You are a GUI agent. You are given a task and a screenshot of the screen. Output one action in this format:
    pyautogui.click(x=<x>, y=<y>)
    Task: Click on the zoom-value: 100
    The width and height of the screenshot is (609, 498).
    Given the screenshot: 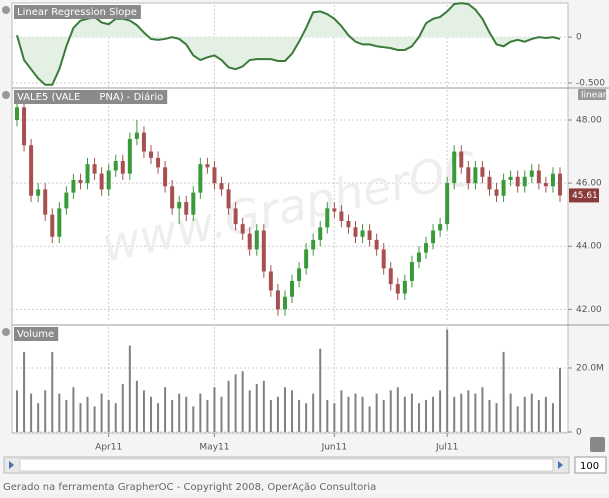 What is the action you would take?
    pyautogui.click(x=589, y=466)
    